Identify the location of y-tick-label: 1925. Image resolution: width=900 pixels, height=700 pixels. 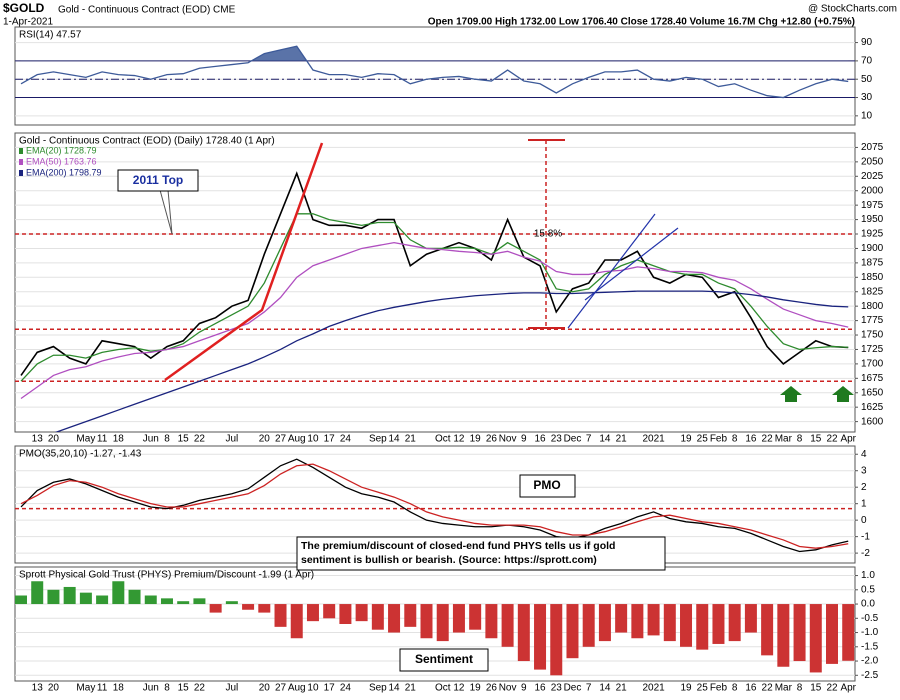
(872, 234).